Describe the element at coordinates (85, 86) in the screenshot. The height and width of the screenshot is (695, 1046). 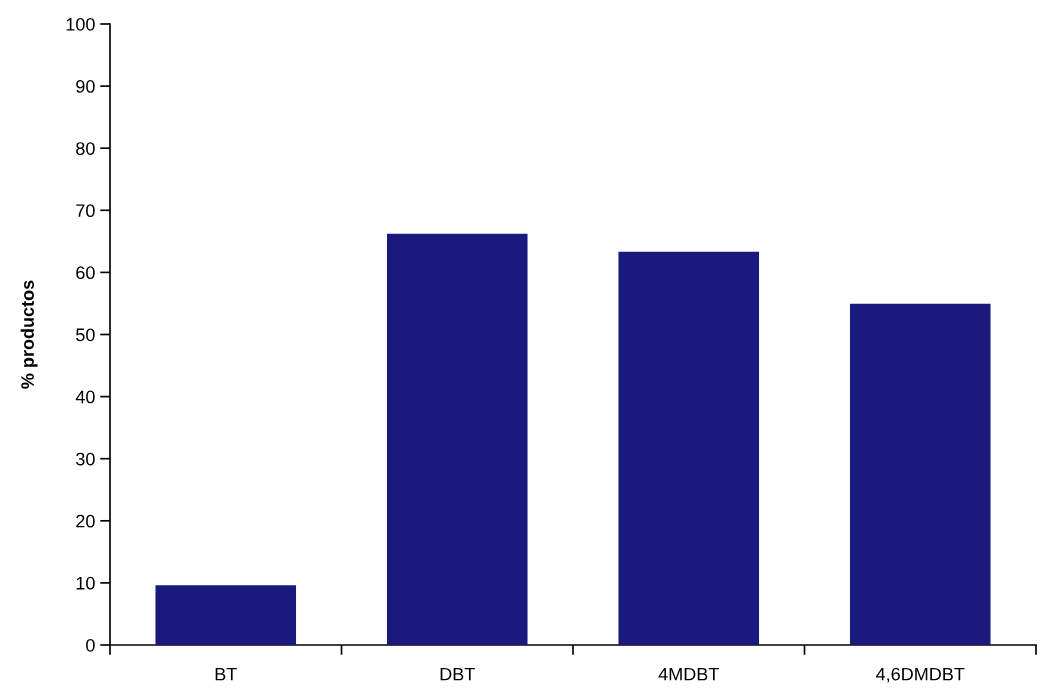
I see `y-tick-label: 90` at that location.